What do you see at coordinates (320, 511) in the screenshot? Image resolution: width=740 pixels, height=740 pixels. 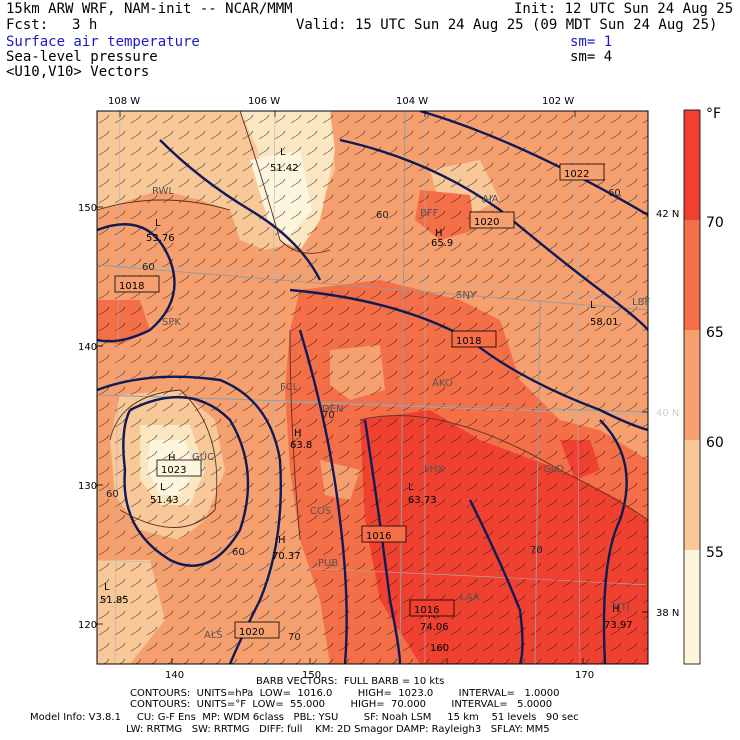 I see `station-label: COS` at bounding box center [320, 511].